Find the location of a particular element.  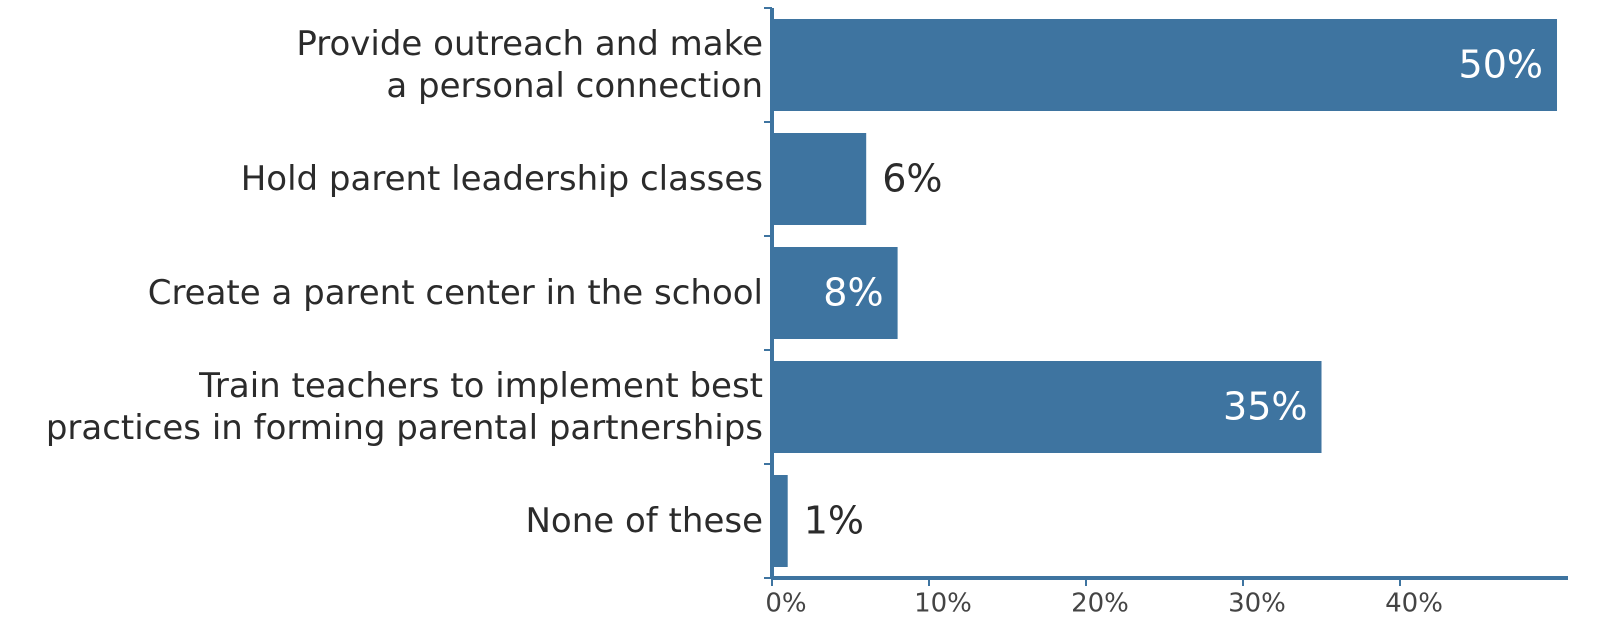

x-tick-label: 20% is located at coordinates (1100, 604).